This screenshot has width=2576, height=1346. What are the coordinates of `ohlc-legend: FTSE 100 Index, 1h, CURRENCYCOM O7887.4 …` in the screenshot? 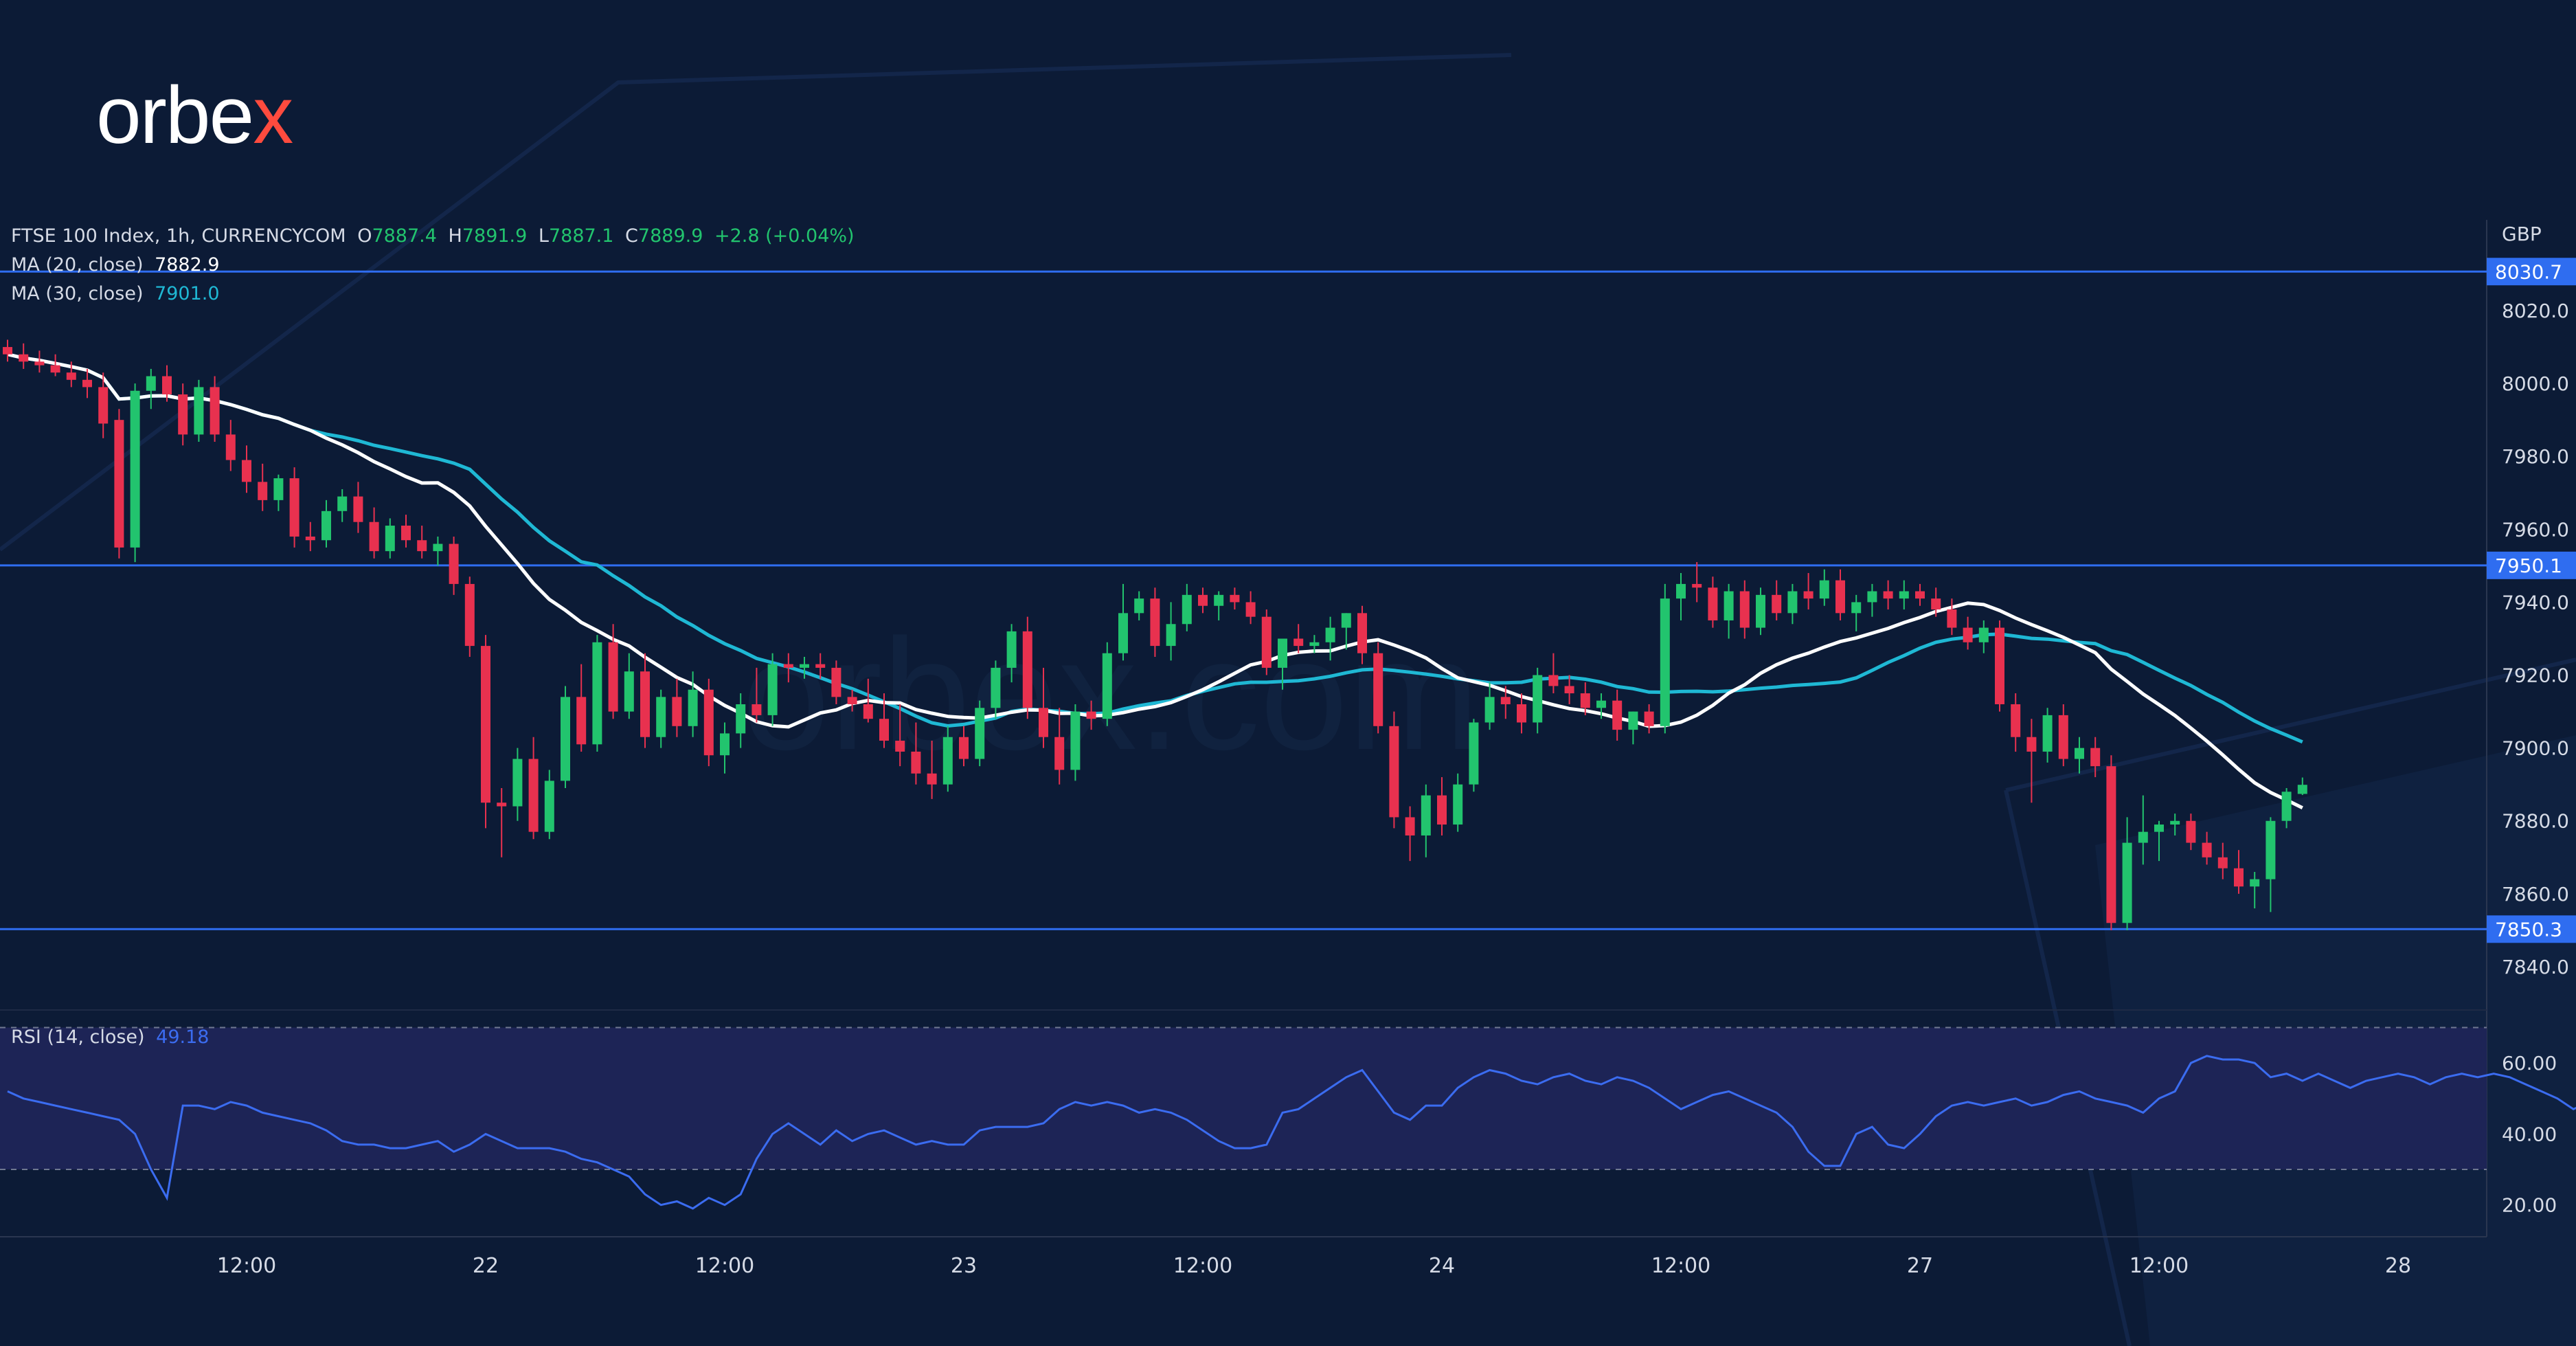 It's located at (435, 236).